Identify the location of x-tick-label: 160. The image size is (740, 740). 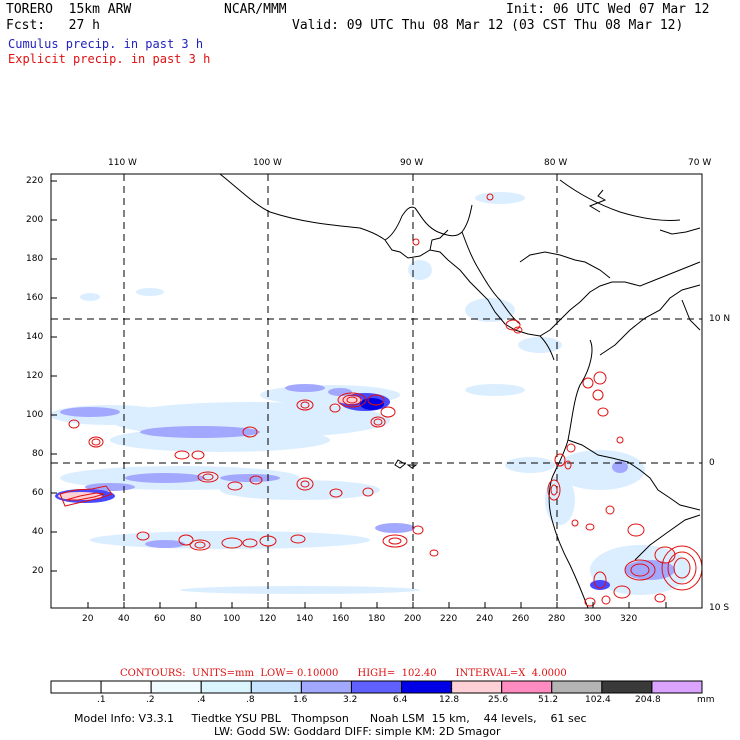
(341, 619).